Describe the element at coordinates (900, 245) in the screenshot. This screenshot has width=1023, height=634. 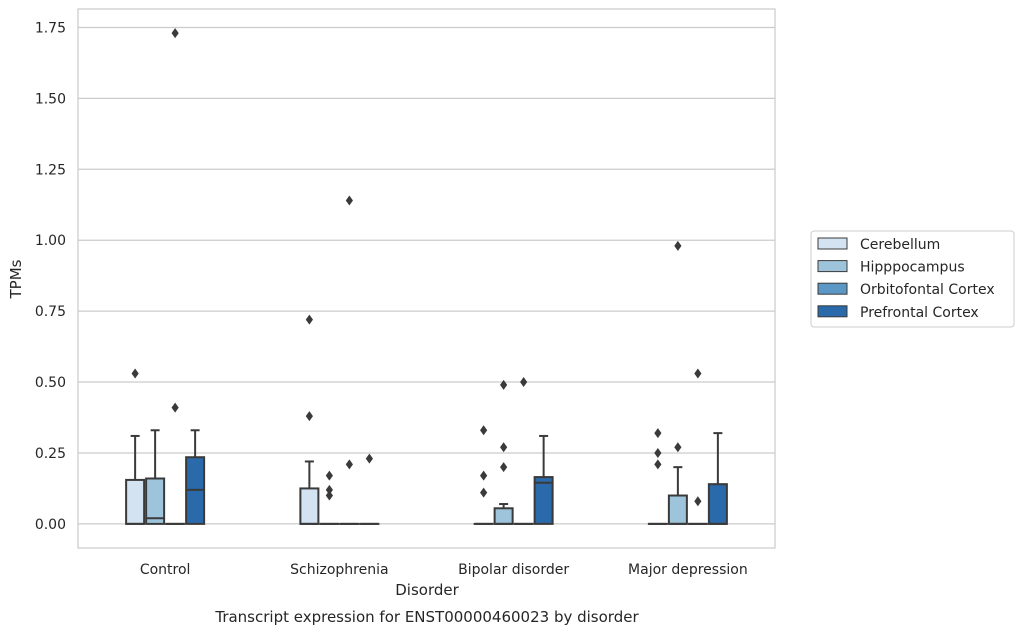
I see `legend-label: Cerebellum` at that location.